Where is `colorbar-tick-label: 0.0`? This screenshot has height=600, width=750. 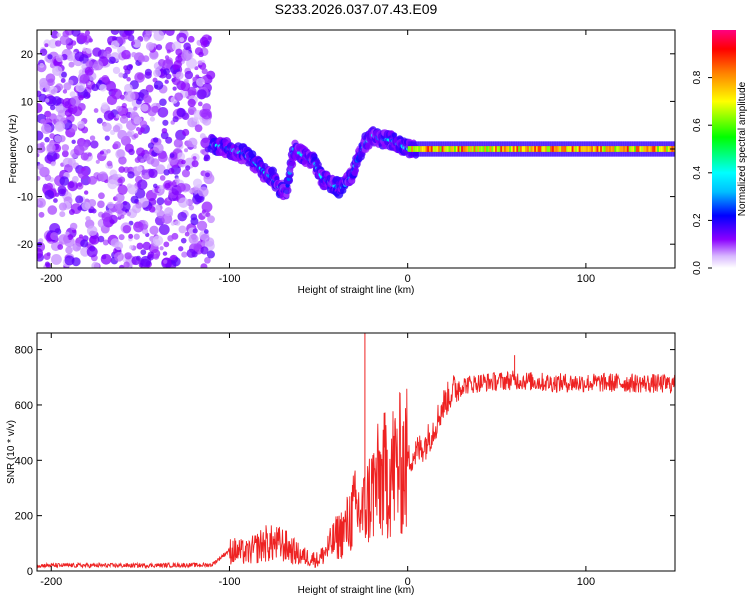 colorbar-tick-label: 0.0 is located at coordinates (697, 268).